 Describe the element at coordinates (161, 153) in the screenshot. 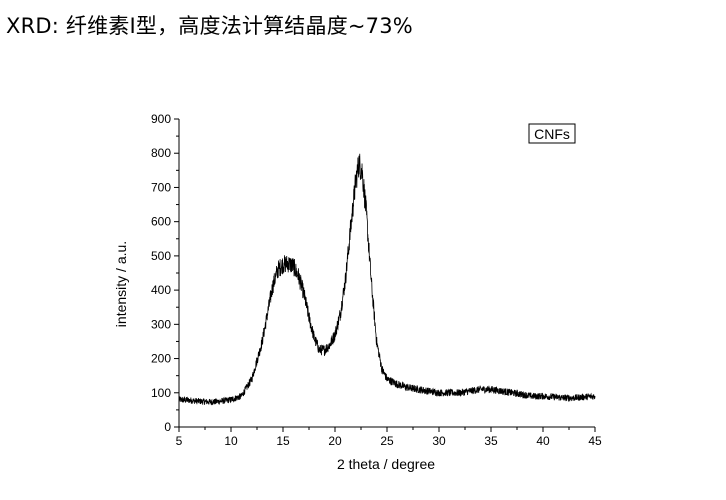

I see `y-tick-label: 800` at that location.